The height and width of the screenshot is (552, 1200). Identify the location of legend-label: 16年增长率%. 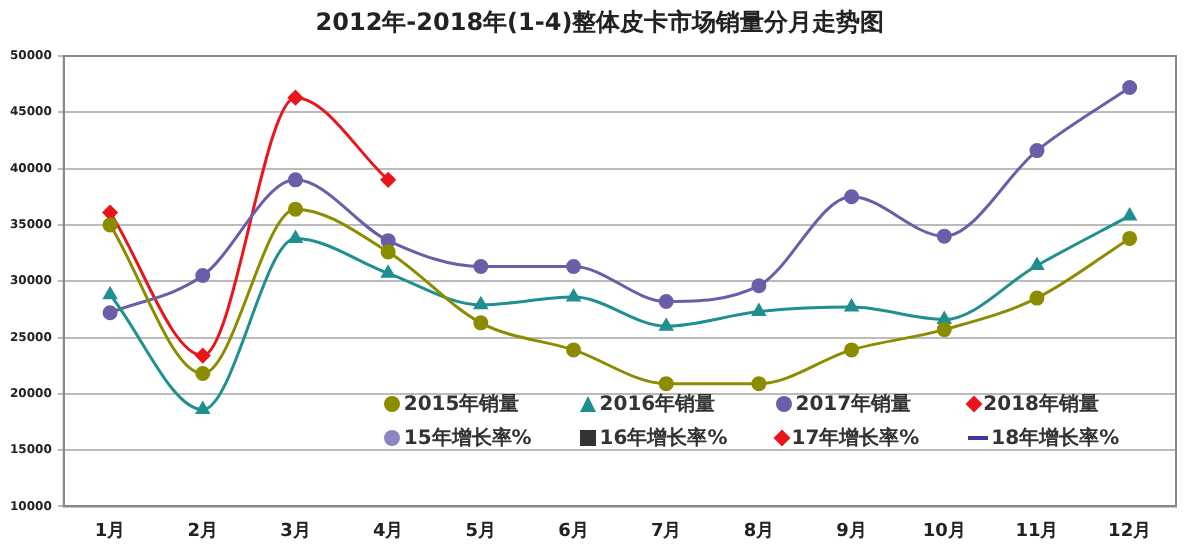
(663, 438).